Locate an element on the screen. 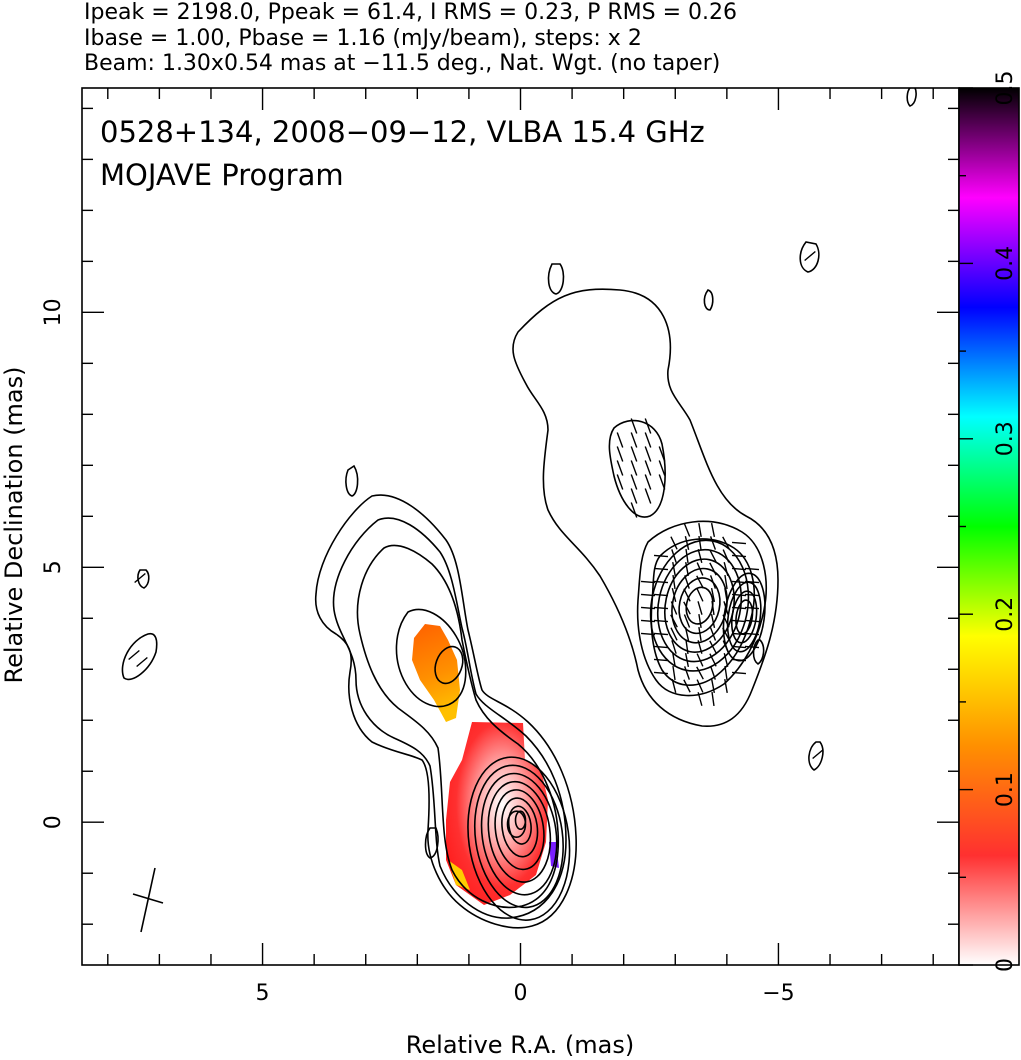 Image resolution: width=1021 pixels, height=1060 pixels. colorbar-tick-label: 0.4 is located at coordinates (1005, 263).